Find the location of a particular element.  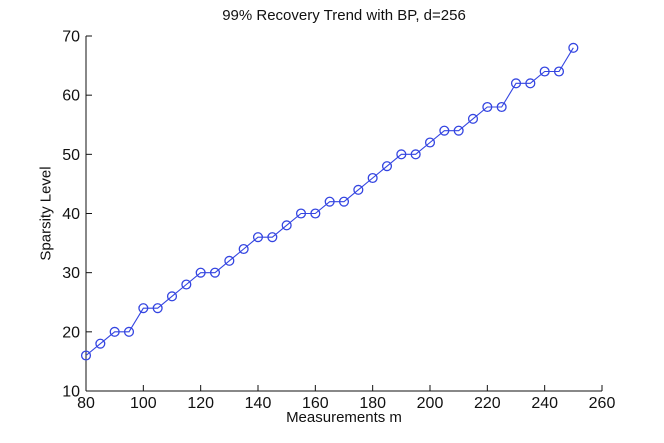

y-tick-label: 50 is located at coordinates (71, 155).